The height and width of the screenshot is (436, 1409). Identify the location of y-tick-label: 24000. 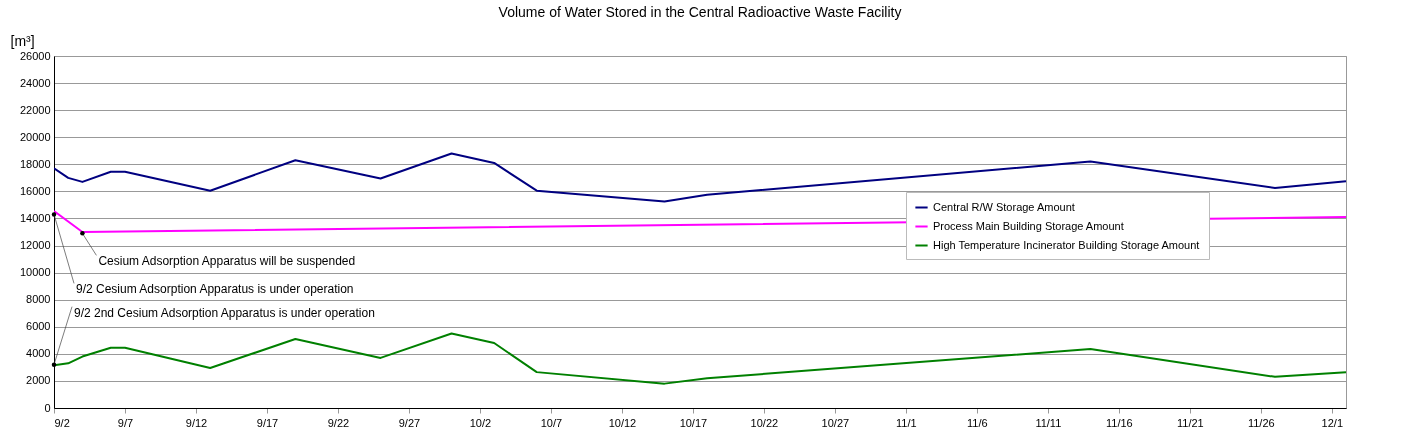
(35, 82).